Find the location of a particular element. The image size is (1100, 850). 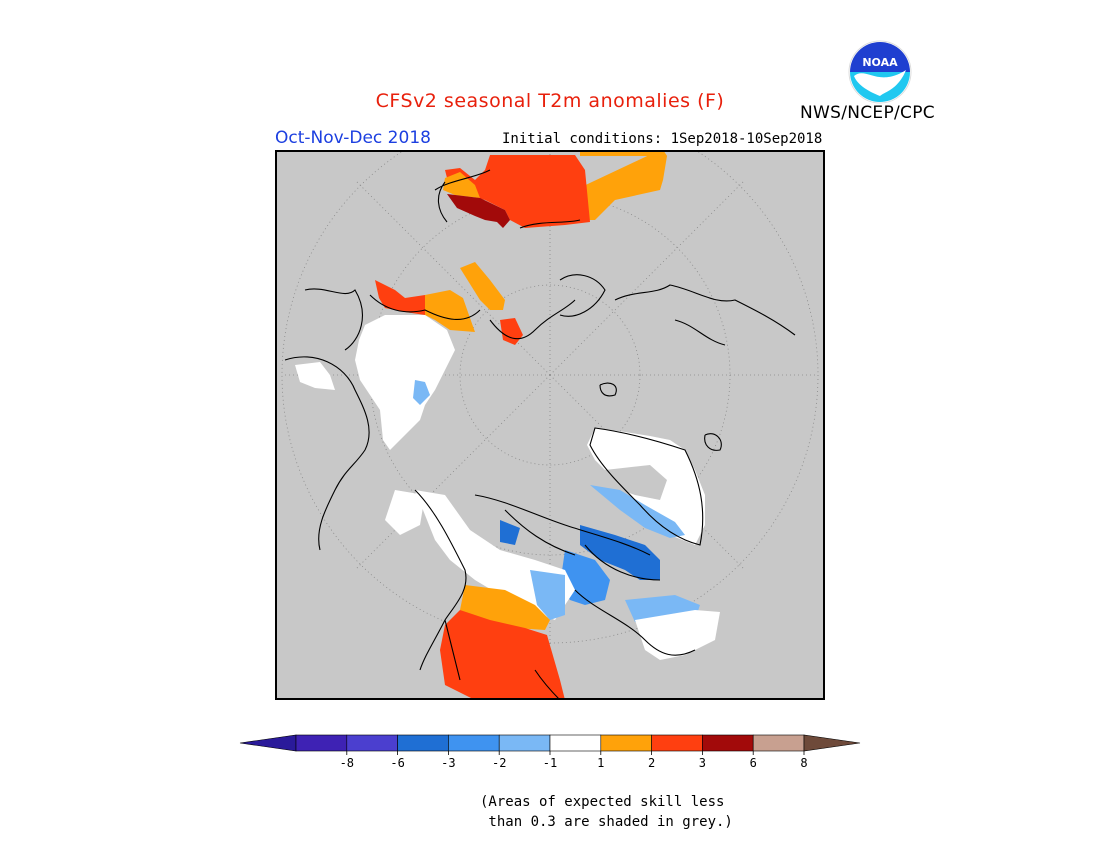

coastline-europe is located at coordinates (440, 319).